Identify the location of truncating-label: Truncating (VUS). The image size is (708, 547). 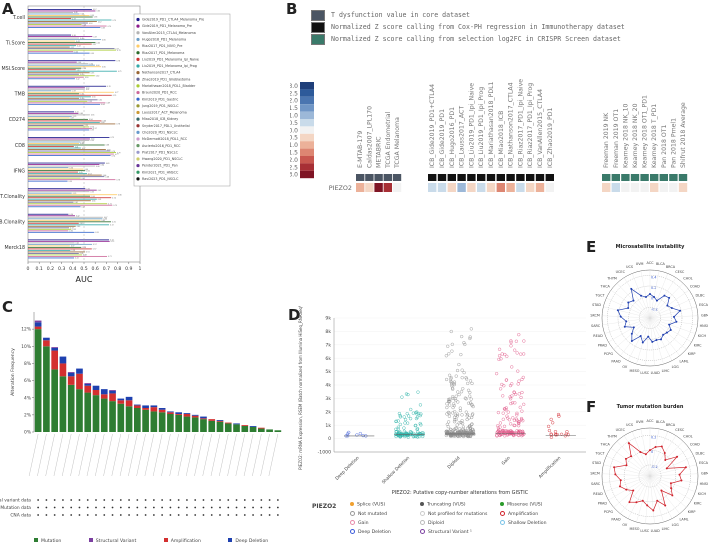
(446, 505).